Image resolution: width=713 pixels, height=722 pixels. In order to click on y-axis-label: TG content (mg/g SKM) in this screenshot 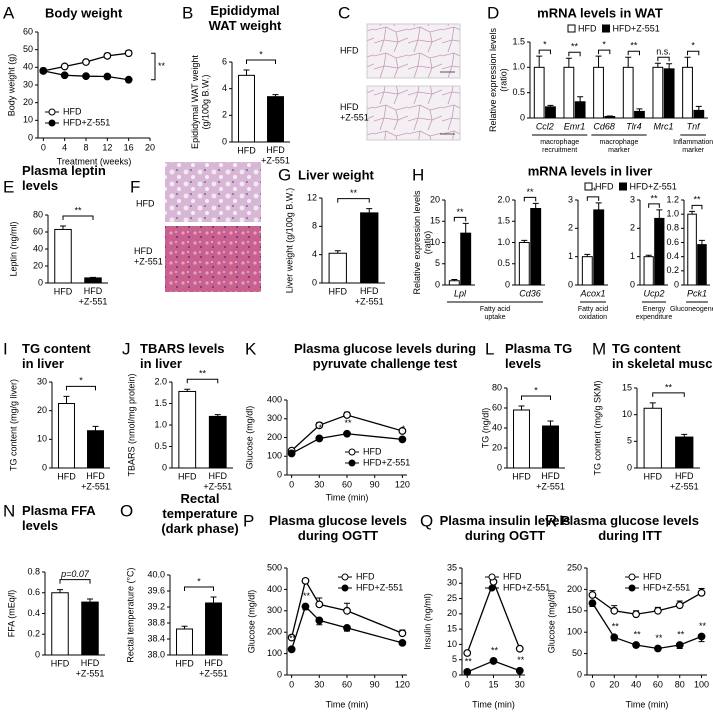, I will do `click(597, 427)`.